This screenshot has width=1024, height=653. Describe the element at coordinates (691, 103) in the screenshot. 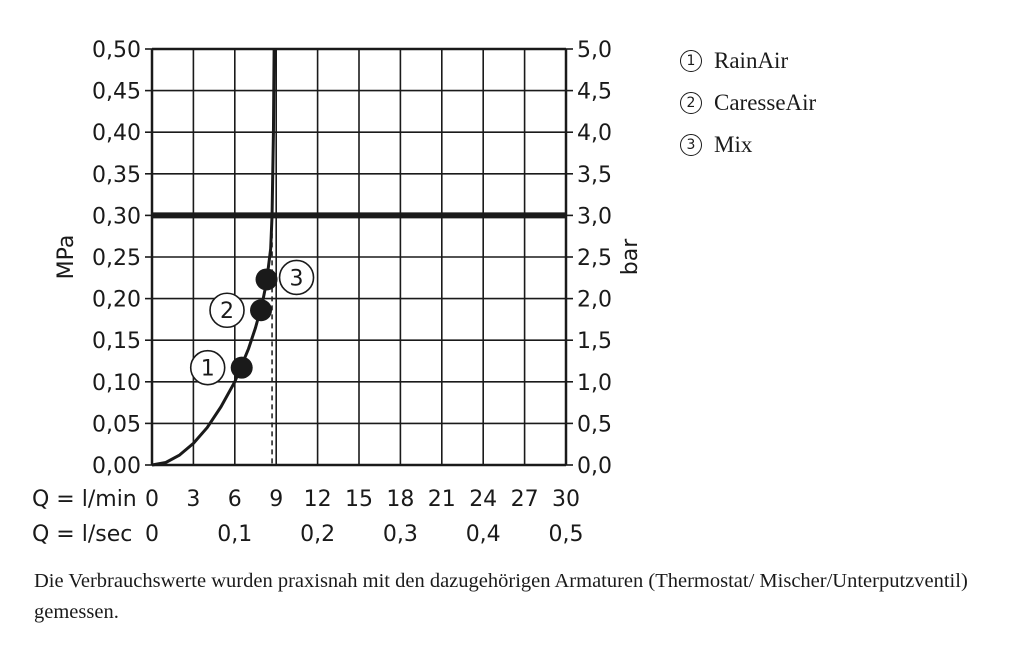

I see `legend-number: 2` at that location.